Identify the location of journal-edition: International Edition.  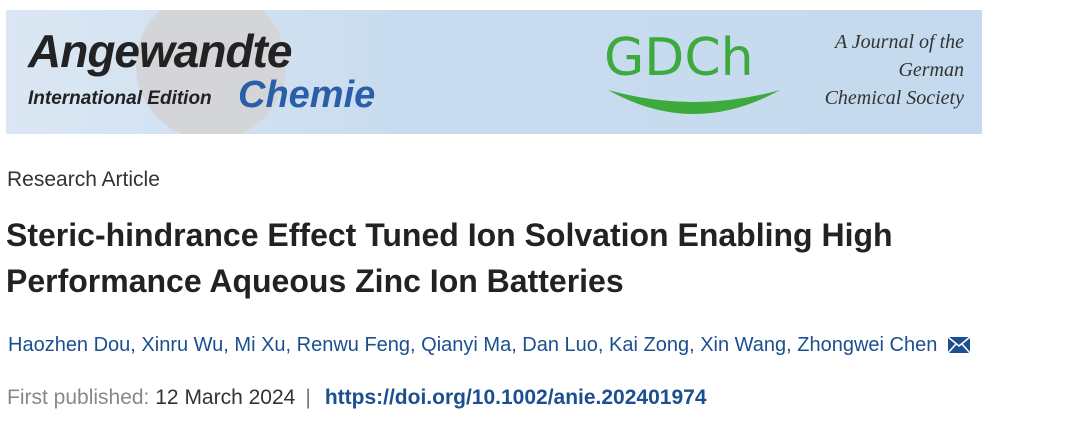
(120, 98).